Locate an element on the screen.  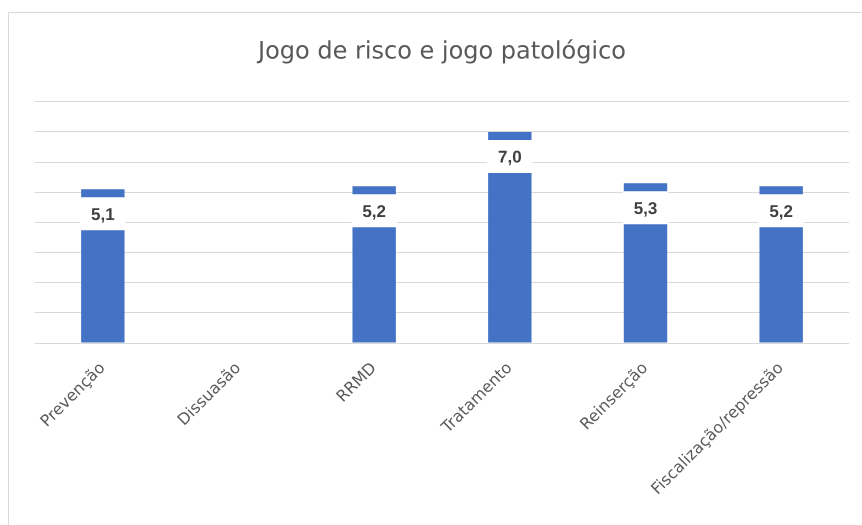
data-label: 7,0 is located at coordinates (510, 157).